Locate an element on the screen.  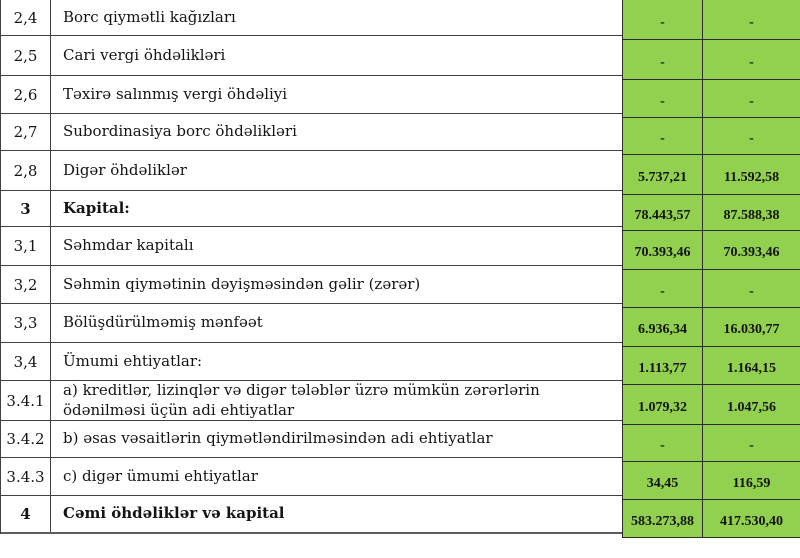
description-cell: Subordinasiya borc öhdəlikləri is located at coordinates (180, 131).